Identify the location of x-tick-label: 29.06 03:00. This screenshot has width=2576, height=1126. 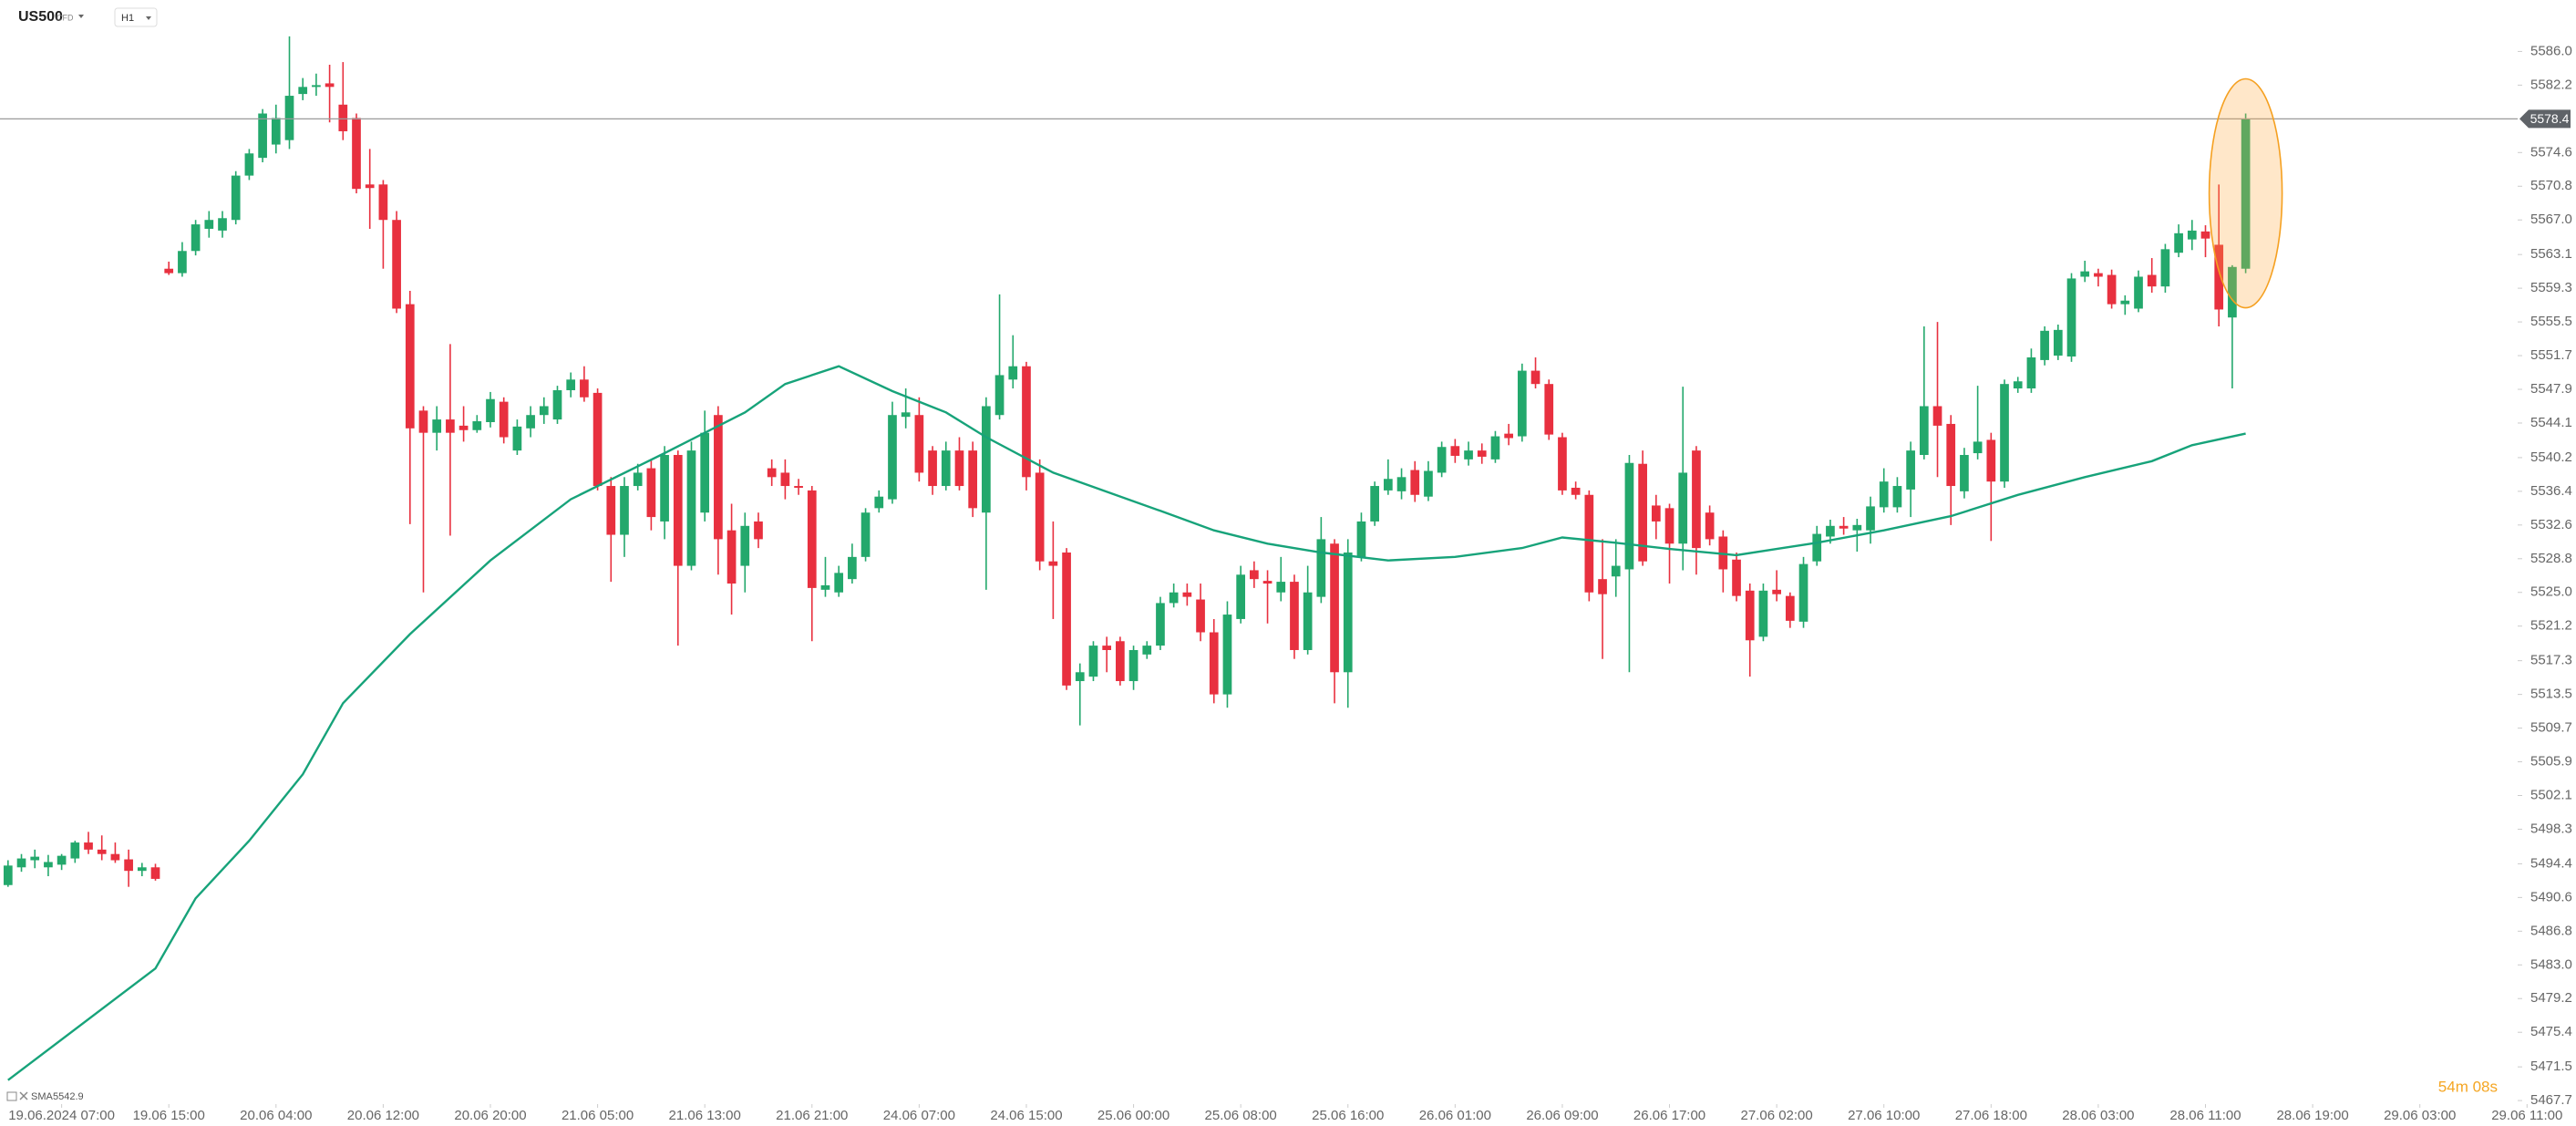
(2420, 1115).